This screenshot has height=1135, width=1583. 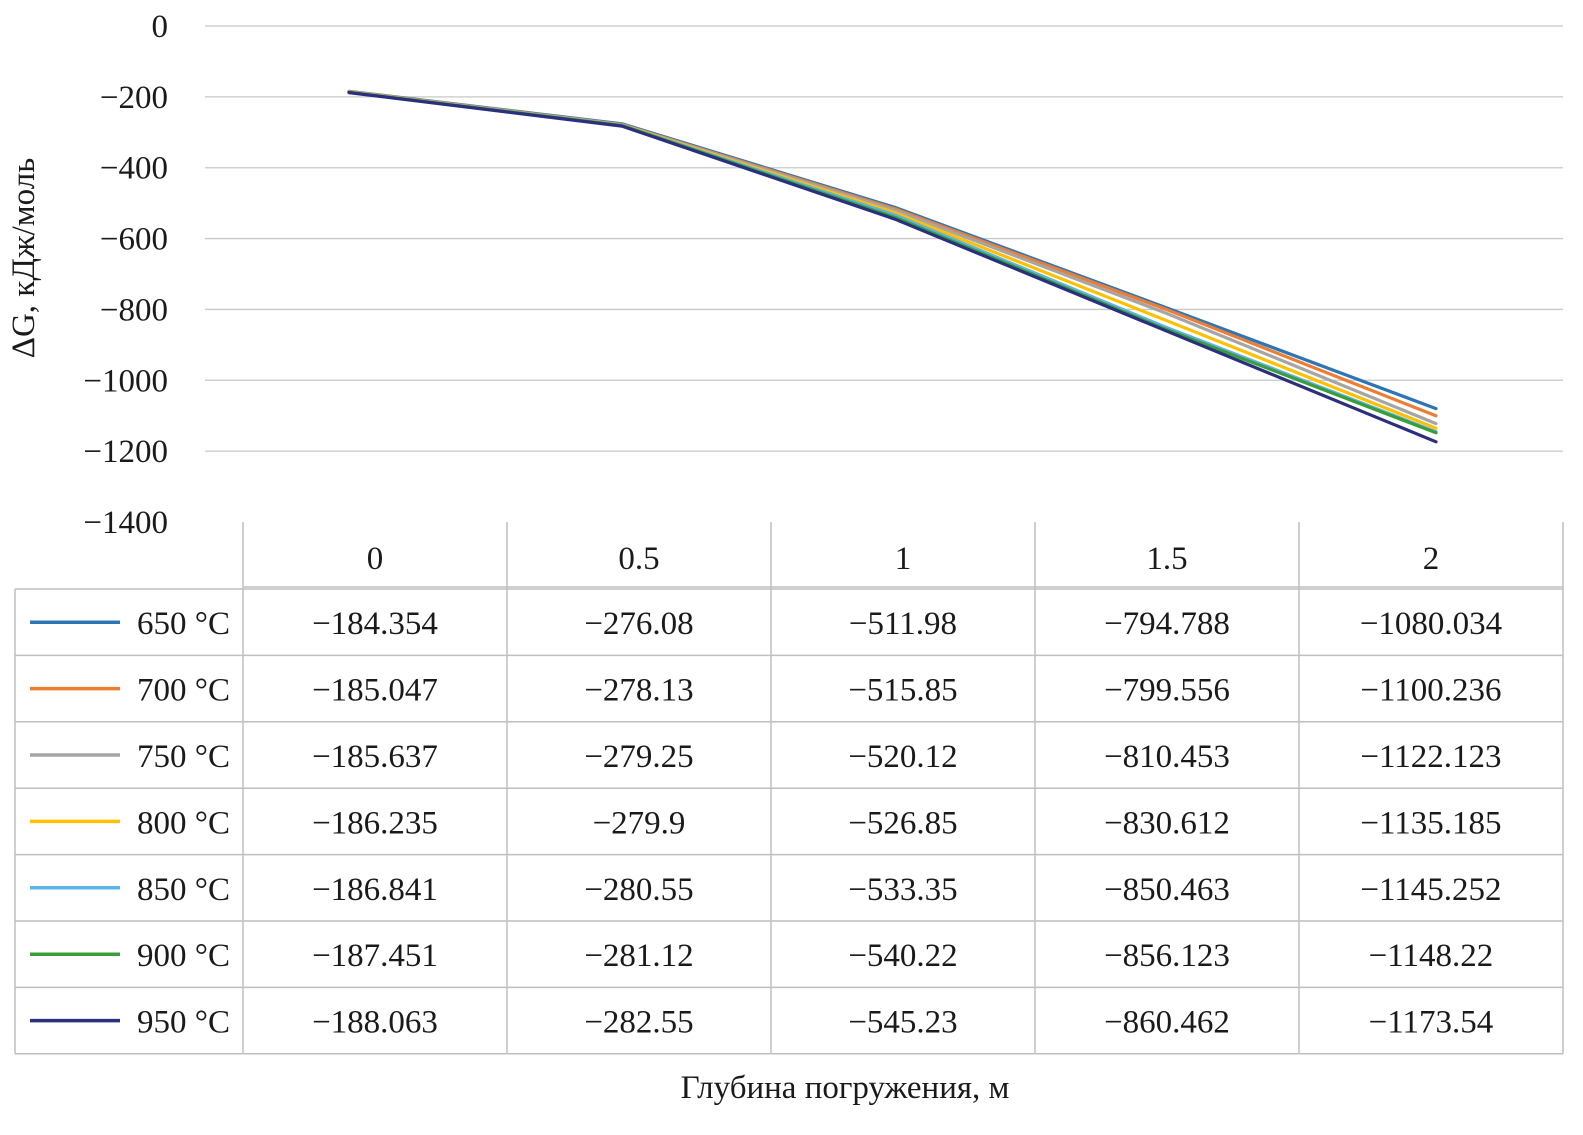 I want to click on y-axis-ticks: 0 −200 −400 −600 −800 −1000 −1200 −1400, so click(x=125, y=275).